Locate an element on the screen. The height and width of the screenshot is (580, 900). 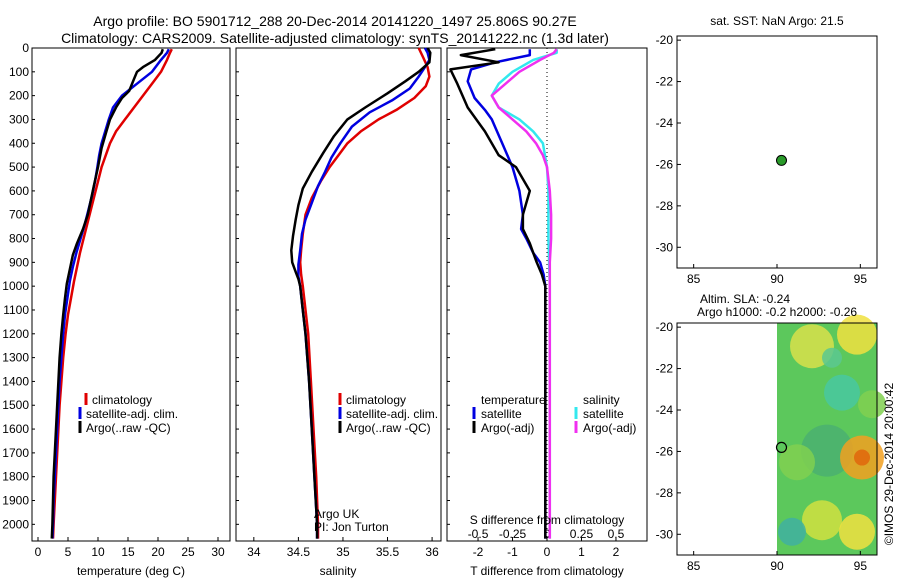
x-tick-label: 15 is located at coordinates (128, 552).